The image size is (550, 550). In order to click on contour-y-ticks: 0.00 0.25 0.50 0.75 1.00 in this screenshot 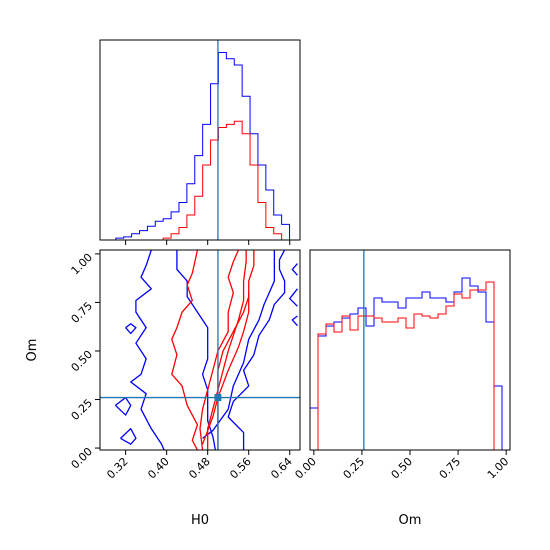, I will do `click(84, 361)`.